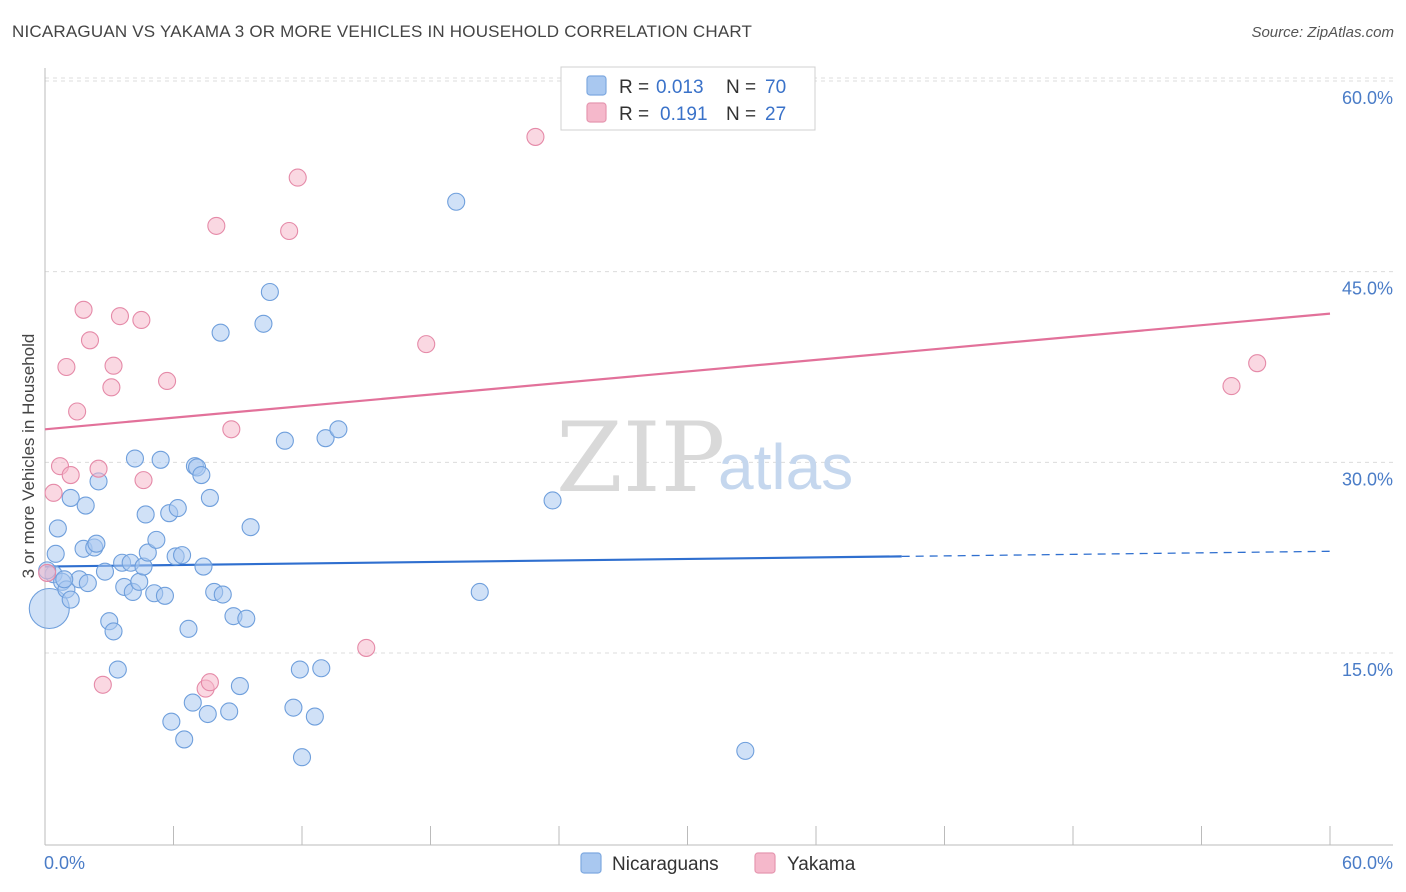 The image size is (1406, 892). What do you see at coordinates (680, 87) in the screenshot?
I see `legend-r-value-1: 0.013` at bounding box center [680, 87].